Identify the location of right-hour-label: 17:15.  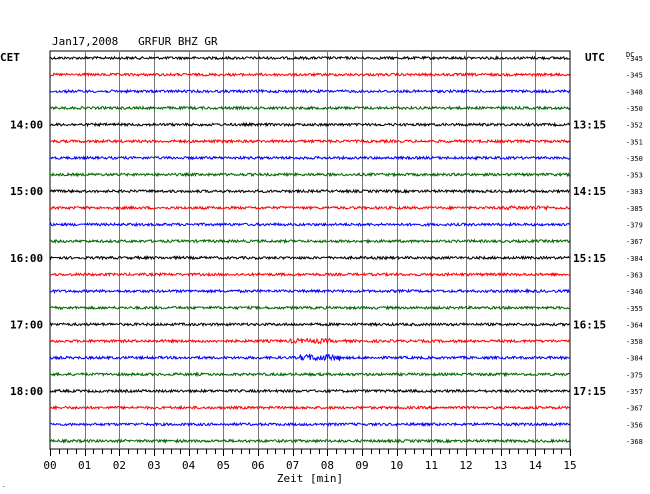
(589, 391).